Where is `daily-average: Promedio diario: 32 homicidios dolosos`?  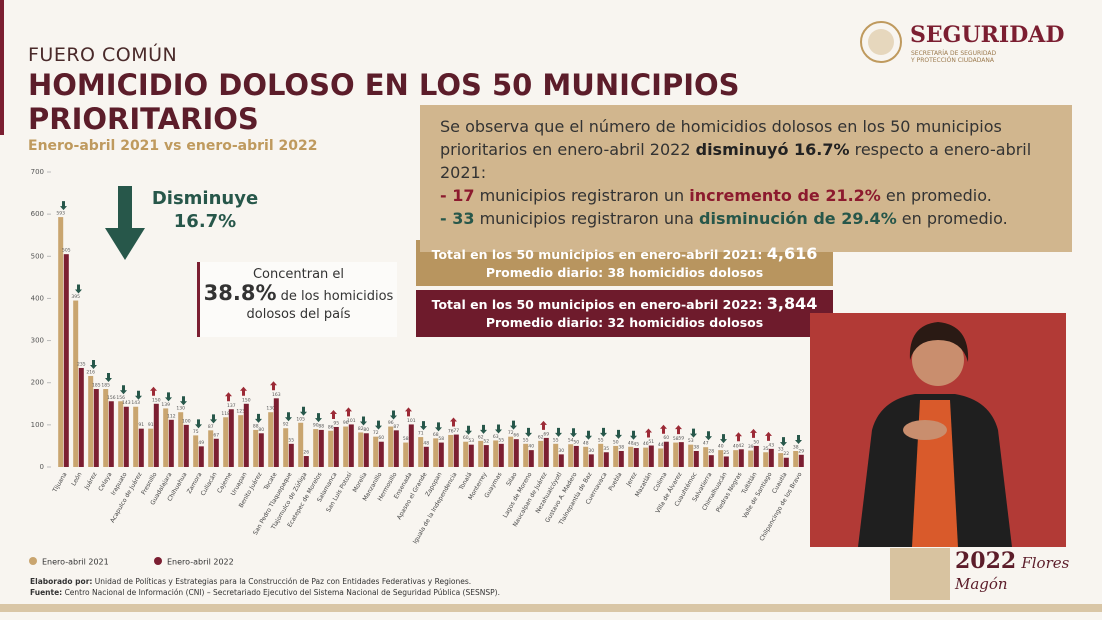
daily-average: Promedio diario: 32 homicidios dolosos is located at coordinates (624, 322).